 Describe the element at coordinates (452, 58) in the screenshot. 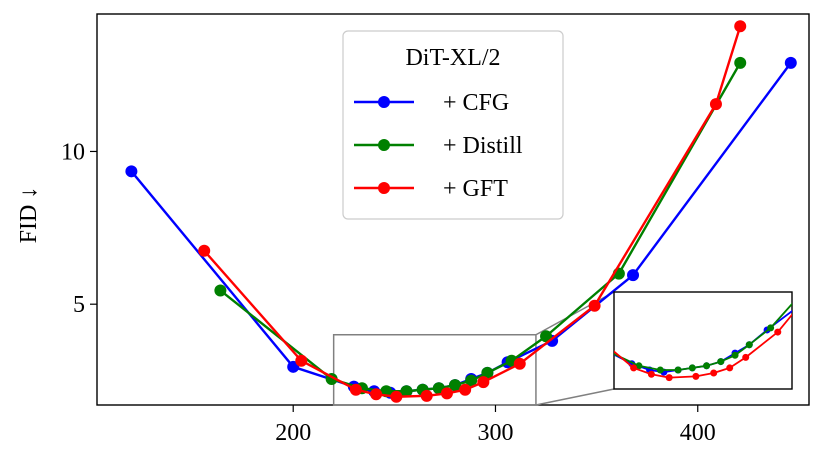

I see `legend-title: DiT-XL/2` at that location.